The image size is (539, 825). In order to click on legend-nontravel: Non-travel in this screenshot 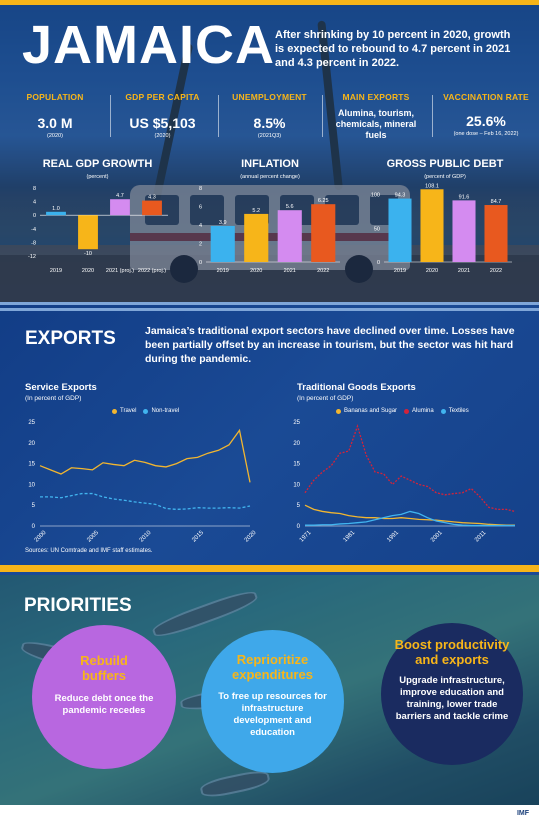, I will do `click(165, 411)`.